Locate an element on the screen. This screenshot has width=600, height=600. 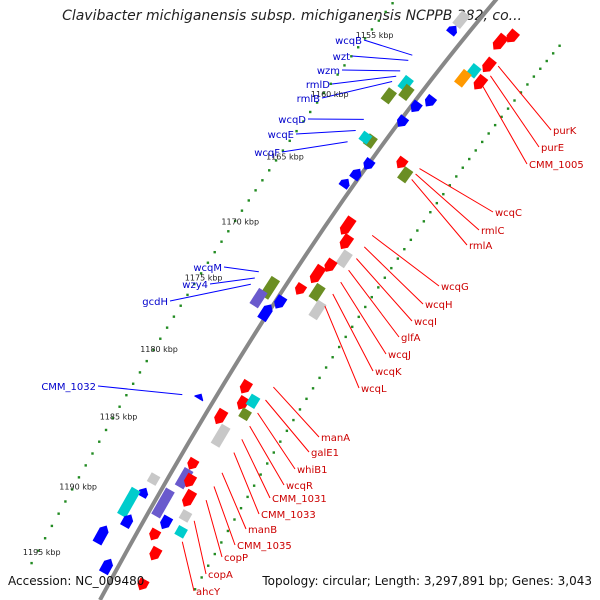
forward-gene-label: wcqK is located at coordinates (388, 372).